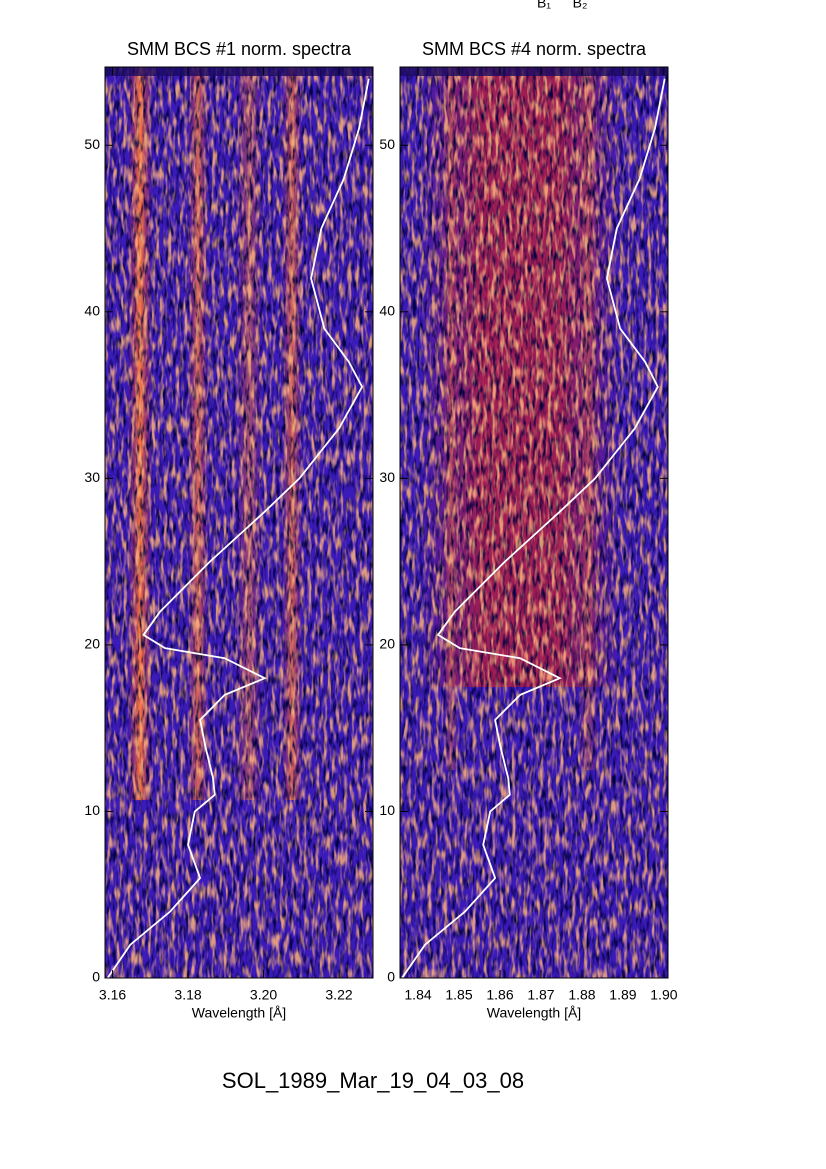 This screenshot has width=826, height=1169. I want to click on x-tick-label: 1.88, so click(581, 995).